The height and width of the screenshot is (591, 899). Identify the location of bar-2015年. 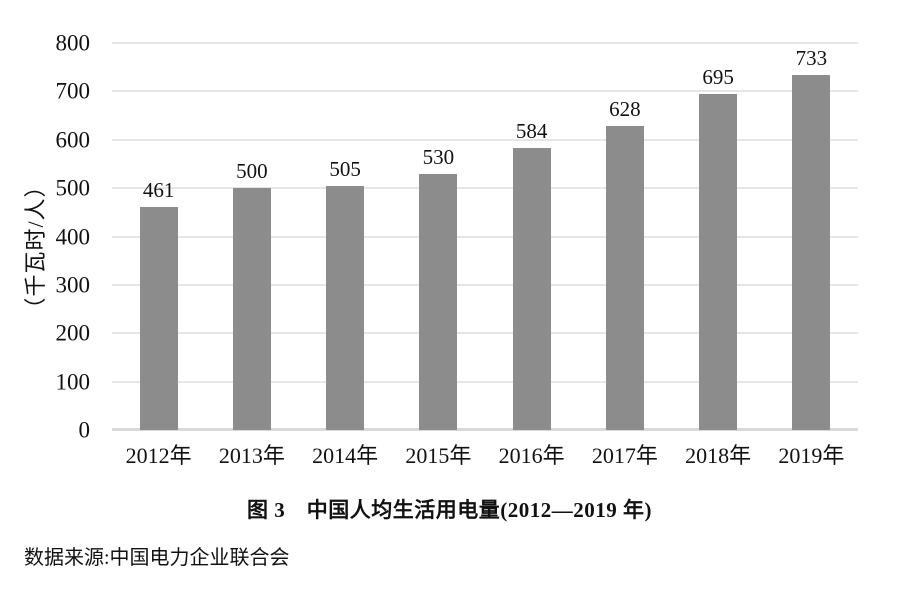
(438, 301).